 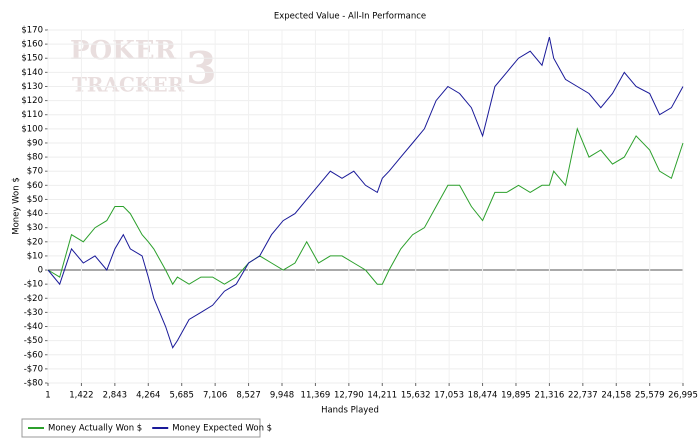 What do you see at coordinates (35, 200) in the screenshot?
I see `y-tick-label: $50` at bounding box center [35, 200].